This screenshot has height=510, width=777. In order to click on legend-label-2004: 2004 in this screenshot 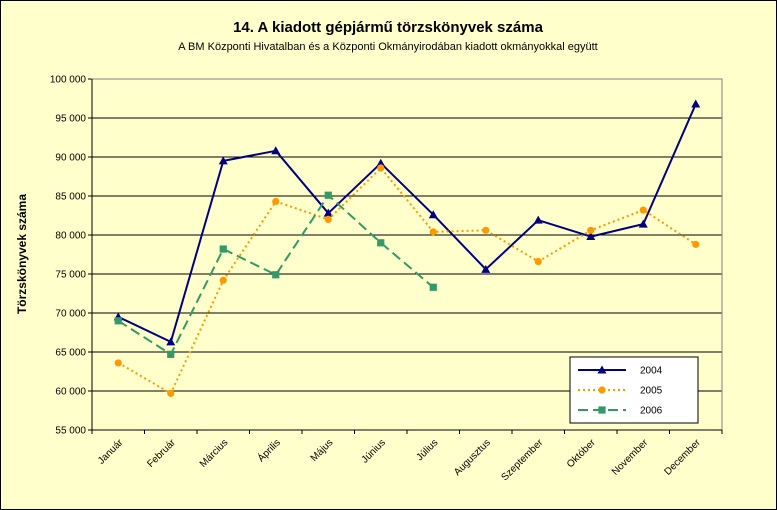, I will do `click(651, 371)`.